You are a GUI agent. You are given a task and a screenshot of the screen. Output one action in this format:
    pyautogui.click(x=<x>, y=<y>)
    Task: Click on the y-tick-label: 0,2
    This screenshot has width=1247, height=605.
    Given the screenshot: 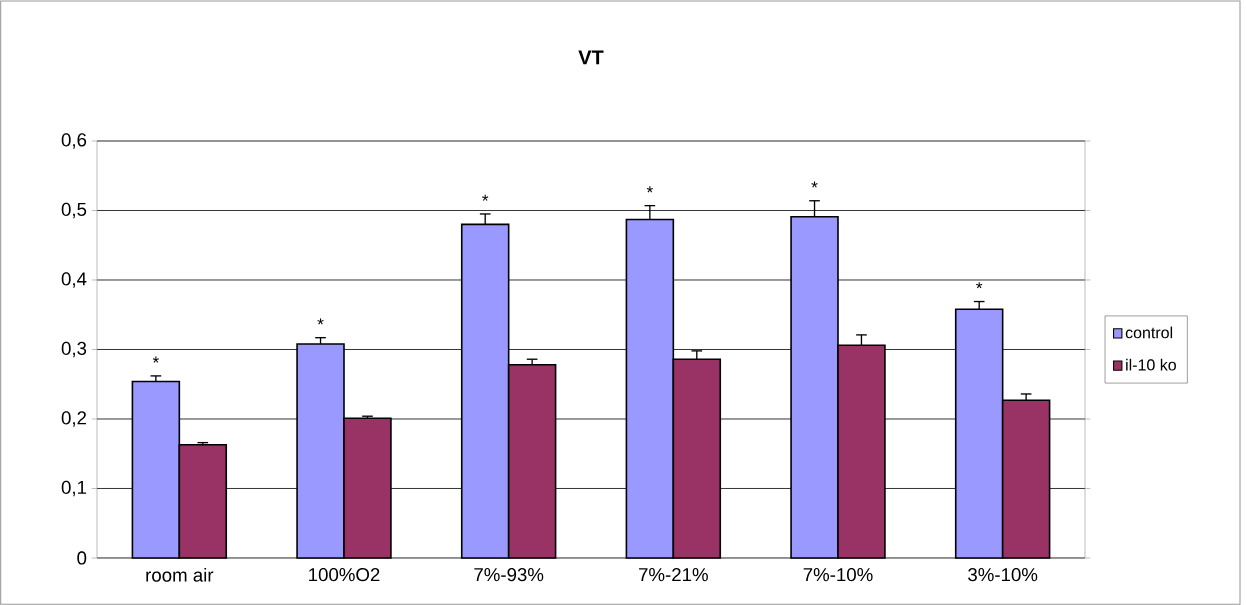 What is the action you would take?
    pyautogui.click(x=74, y=419)
    